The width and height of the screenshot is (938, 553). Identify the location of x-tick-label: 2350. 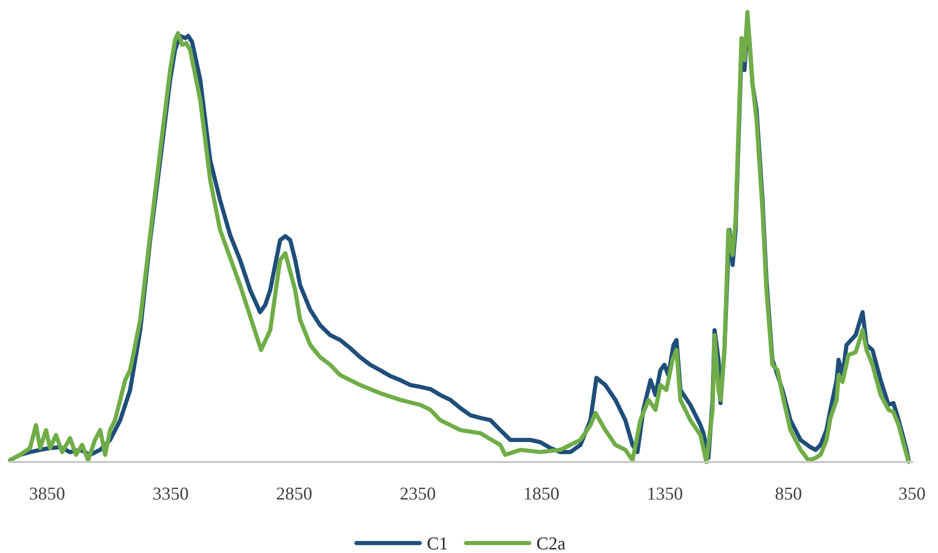
(418, 494).